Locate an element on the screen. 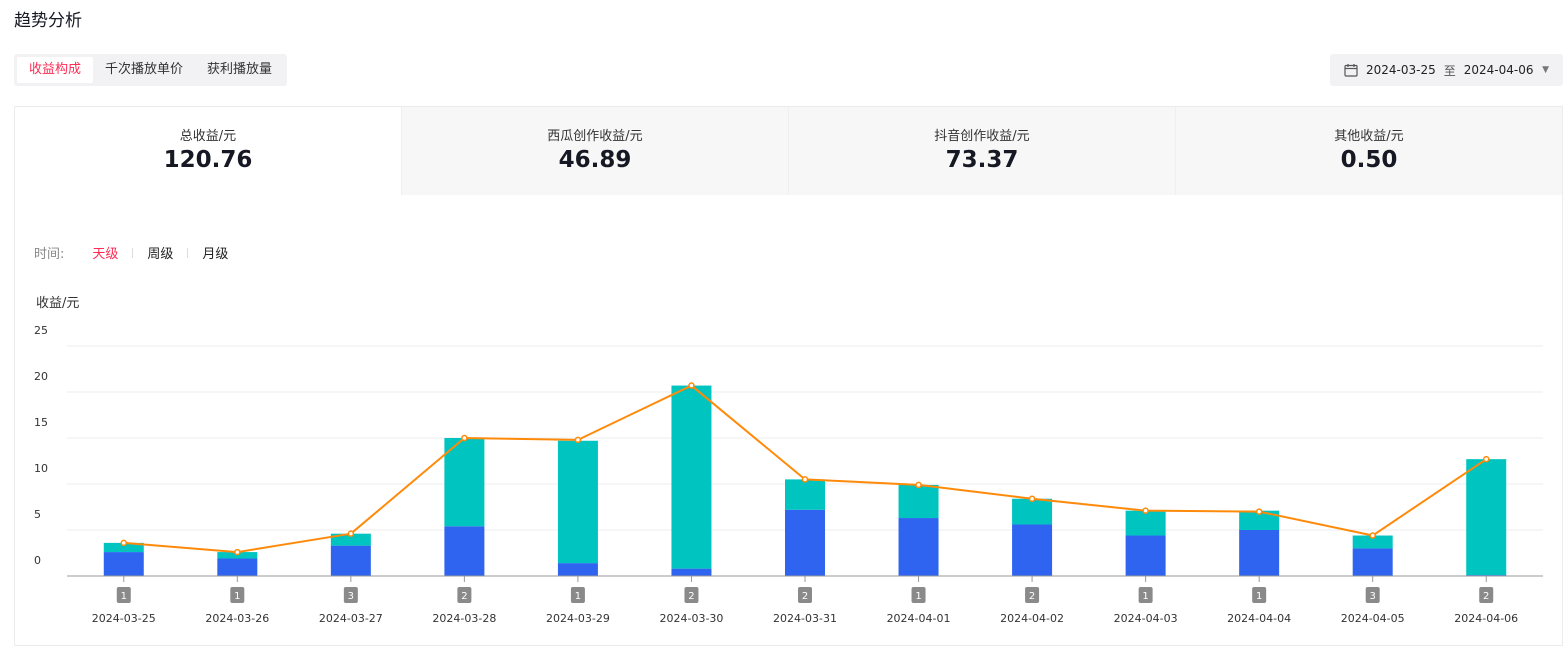 This screenshot has width=1568, height=646. x-tick-label: 2024-03-29 is located at coordinates (578, 618).